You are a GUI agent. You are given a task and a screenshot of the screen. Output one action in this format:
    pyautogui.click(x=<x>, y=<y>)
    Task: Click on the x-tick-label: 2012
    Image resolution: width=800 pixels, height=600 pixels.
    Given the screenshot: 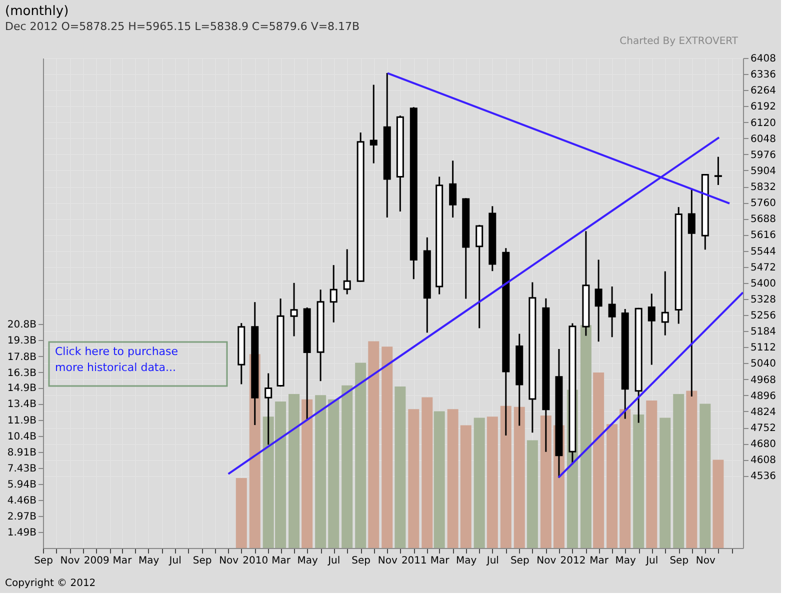 What is the action you would take?
    pyautogui.click(x=573, y=561)
    